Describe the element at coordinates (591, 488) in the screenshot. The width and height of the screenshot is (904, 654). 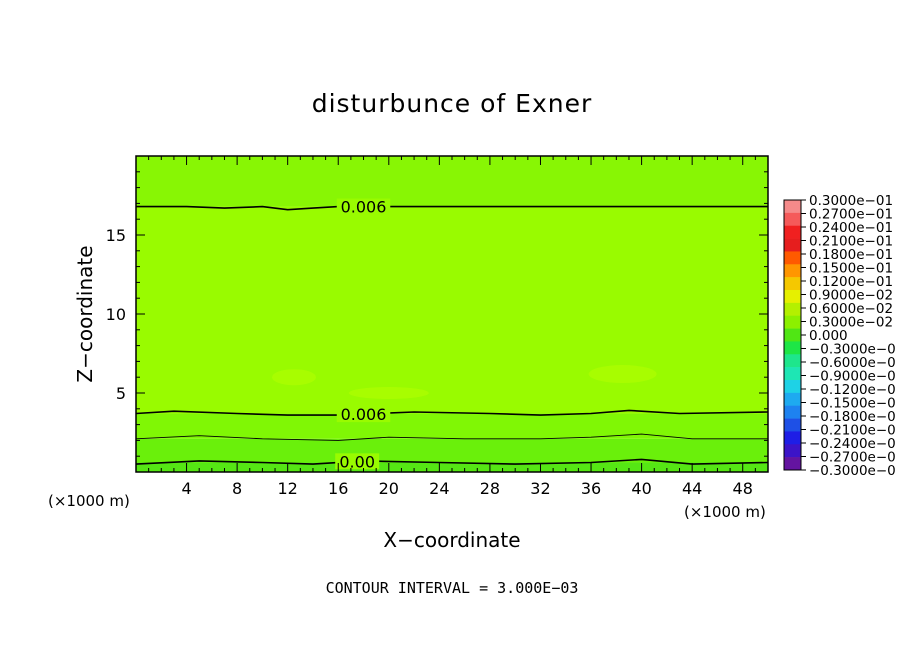
I see `x-tick-label: 36` at that location.